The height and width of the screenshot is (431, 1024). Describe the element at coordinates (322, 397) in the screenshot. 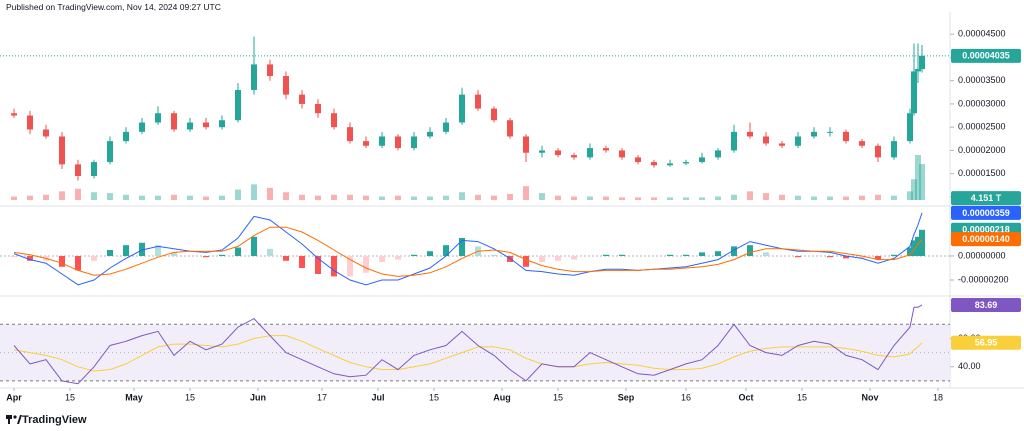

I see `x-tick-label: 17` at that location.